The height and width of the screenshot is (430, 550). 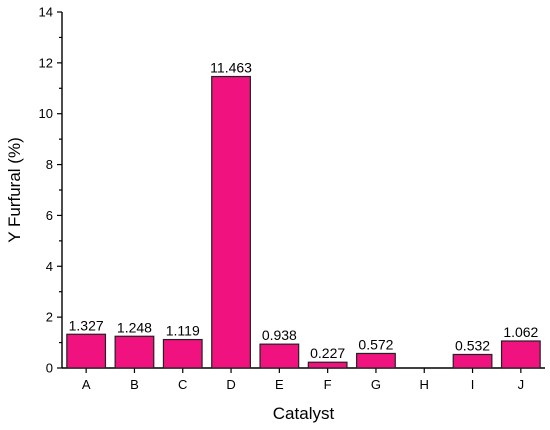 What do you see at coordinates (279, 356) in the screenshot?
I see `bar-e` at bounding box center [279, 356].